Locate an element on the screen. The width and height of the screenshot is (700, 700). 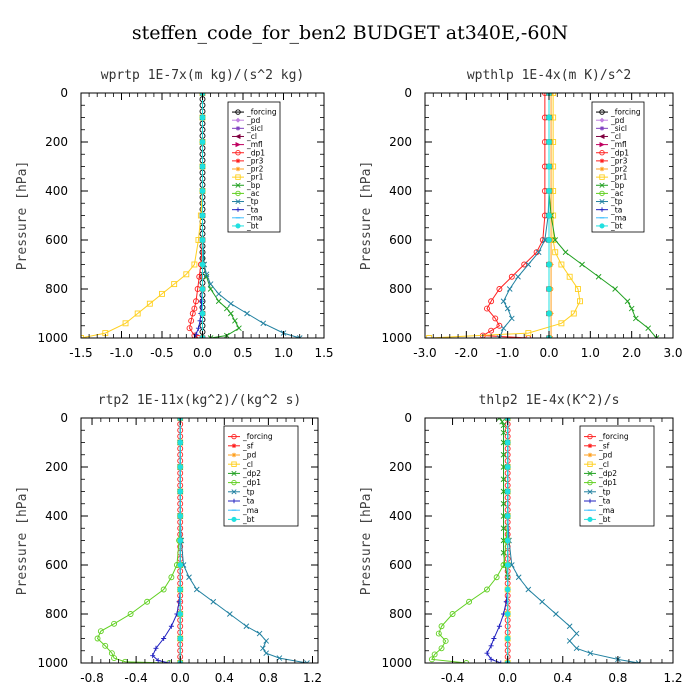
y-axis-title: Pressure [hPa] is located at coordinates (366, 541).